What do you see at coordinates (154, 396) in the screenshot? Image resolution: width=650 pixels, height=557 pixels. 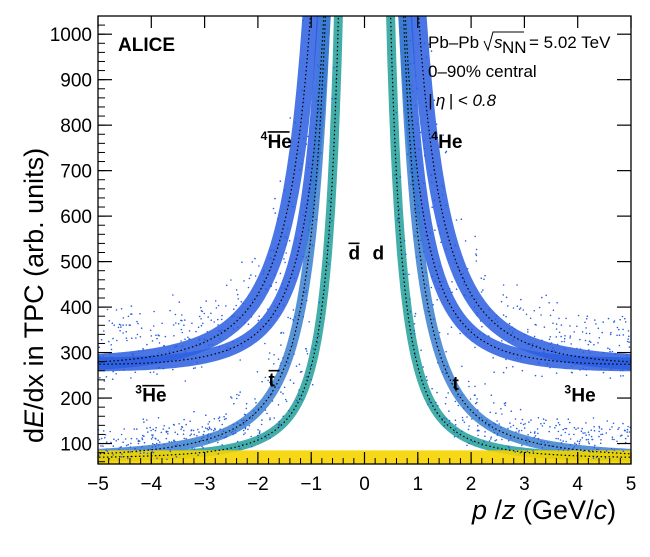 I see `species-symbol: He` at bounding box center [154, 396].